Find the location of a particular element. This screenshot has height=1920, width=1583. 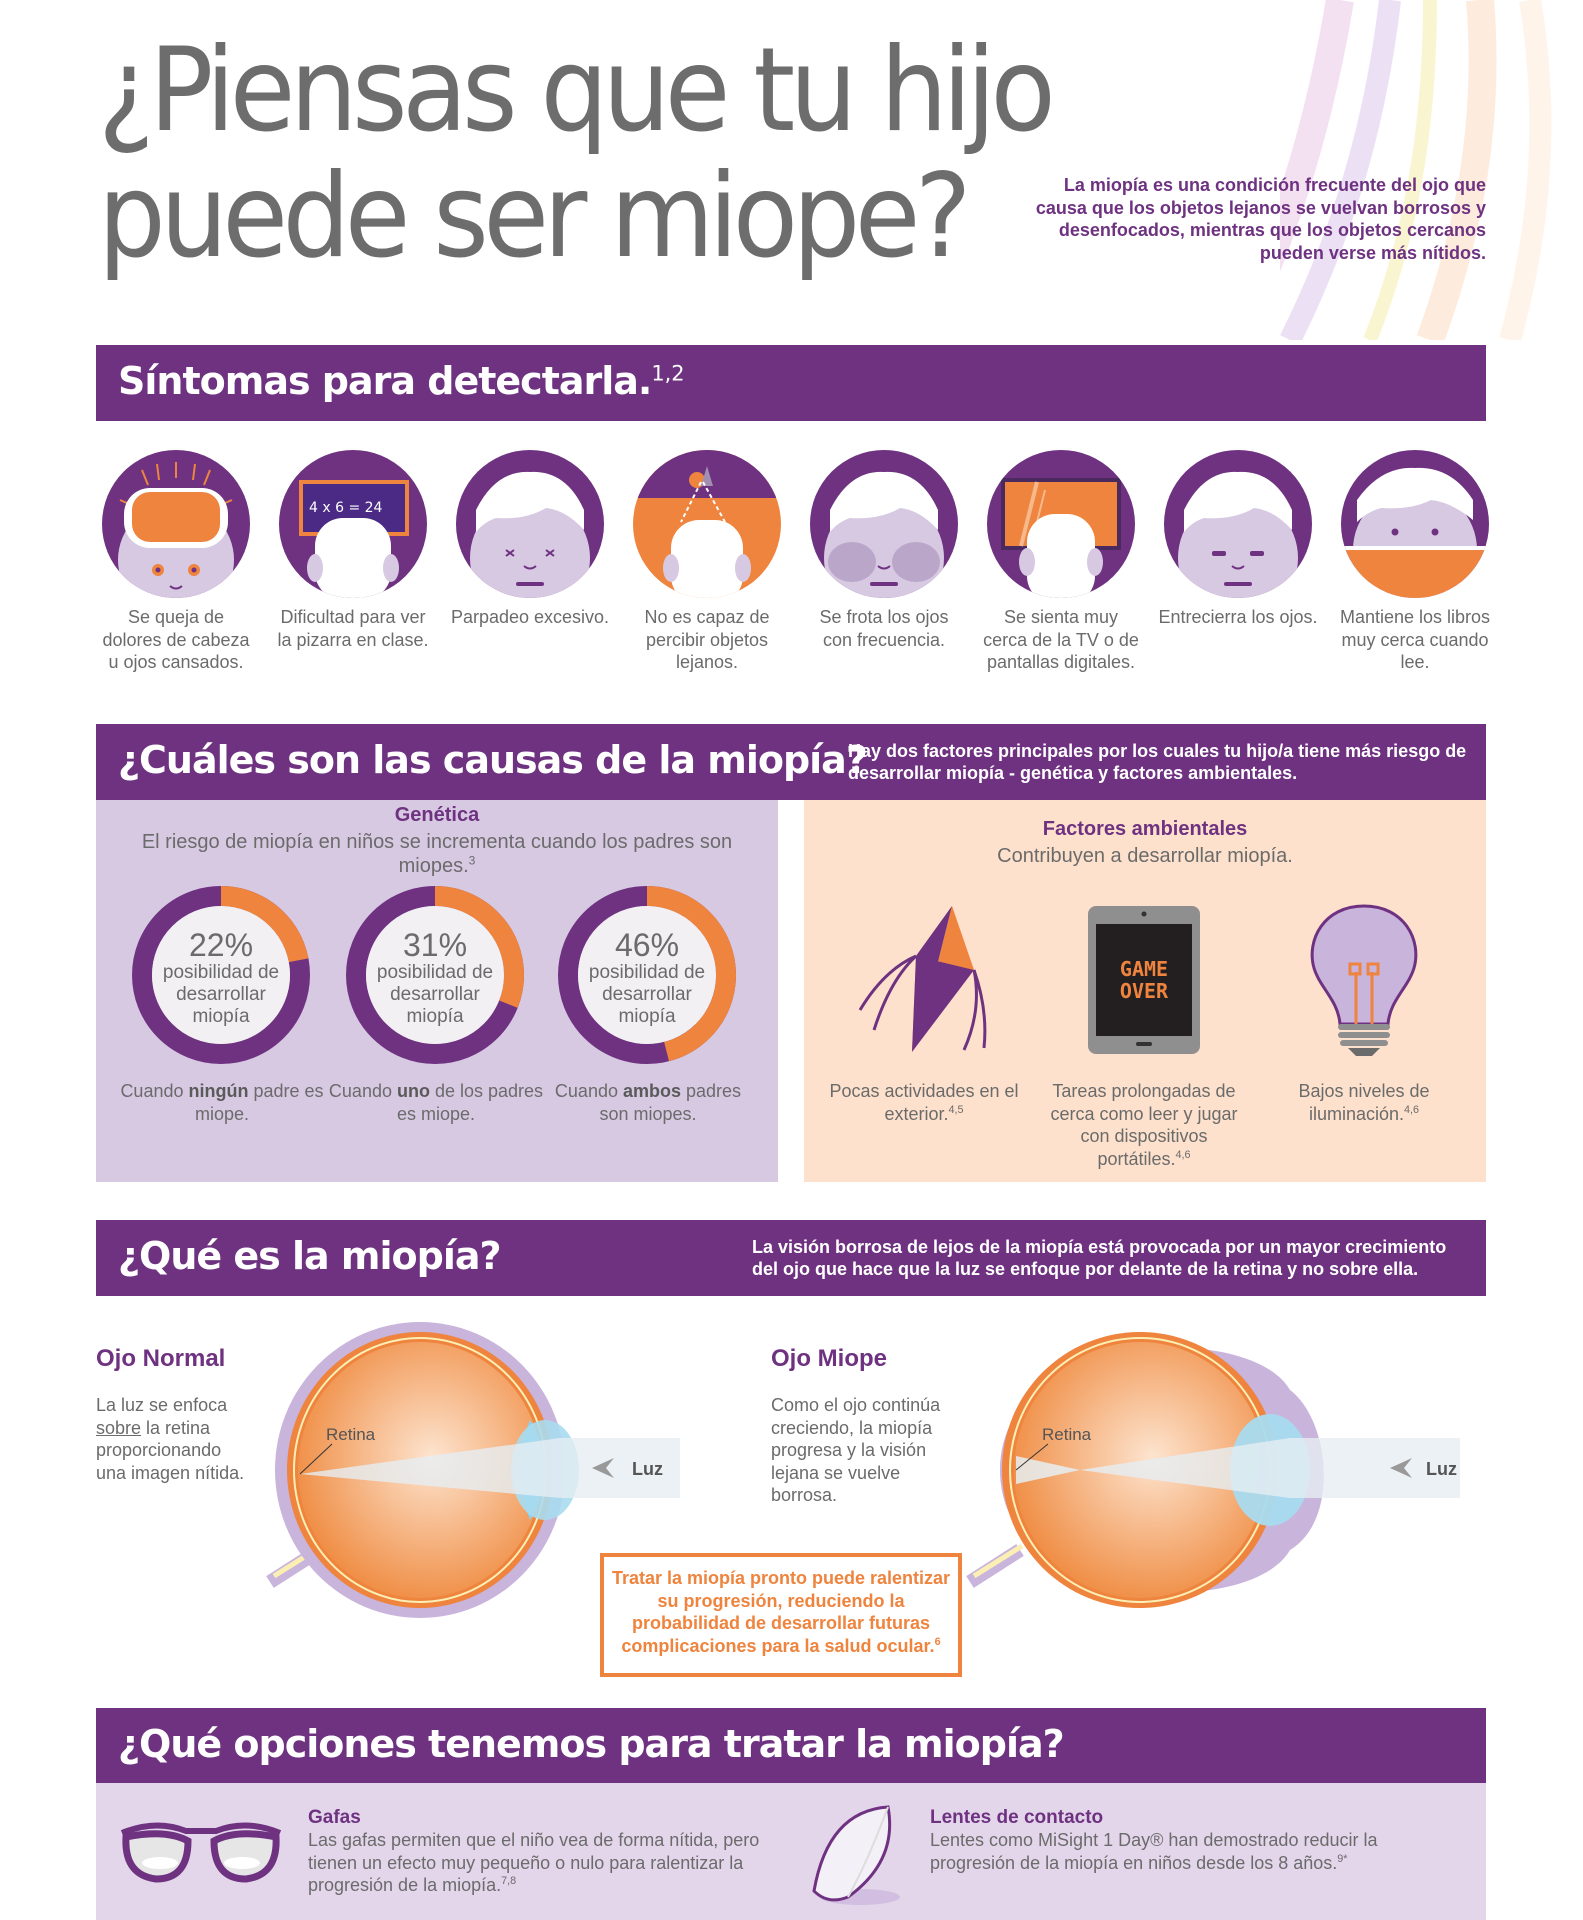

donut-chart-one: 31% posibilidad de desarrollar miopía is located at coordinates (435, 975).